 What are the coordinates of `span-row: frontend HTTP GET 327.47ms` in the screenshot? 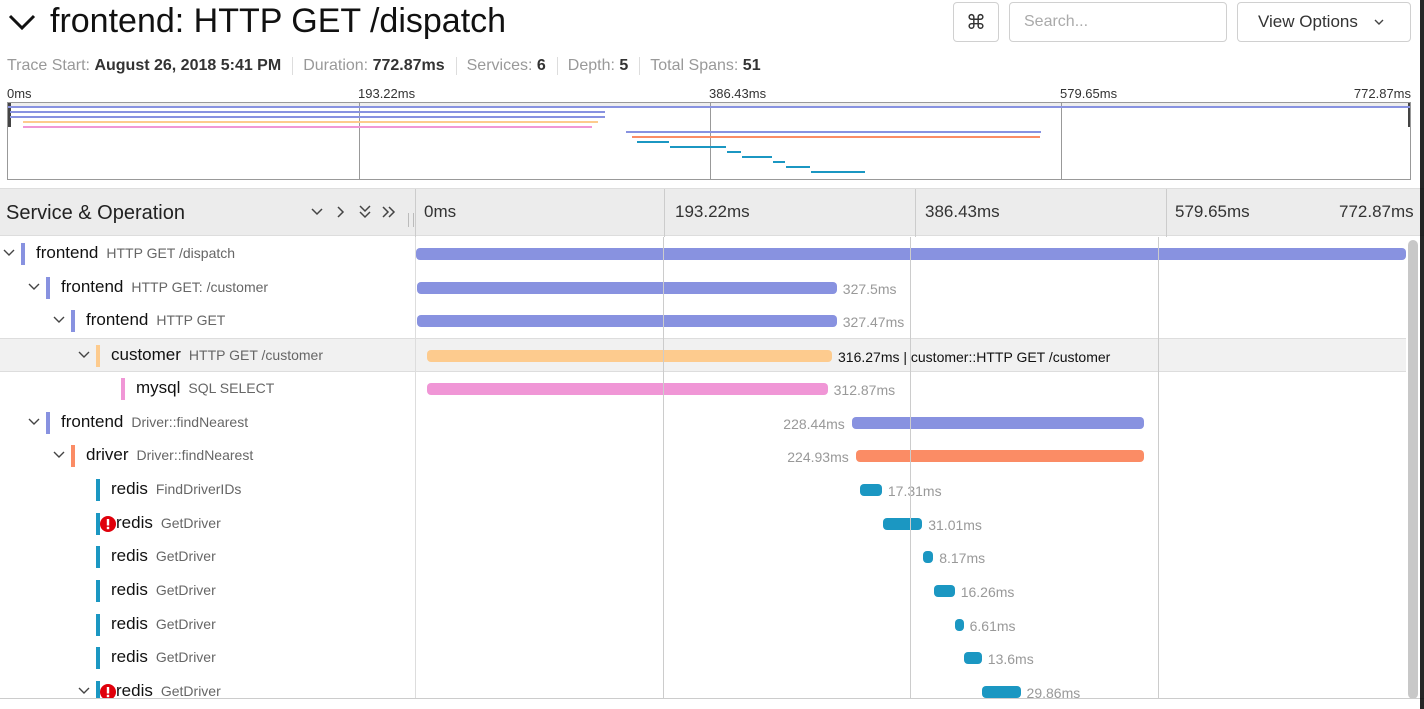 It's located at (703, 321).